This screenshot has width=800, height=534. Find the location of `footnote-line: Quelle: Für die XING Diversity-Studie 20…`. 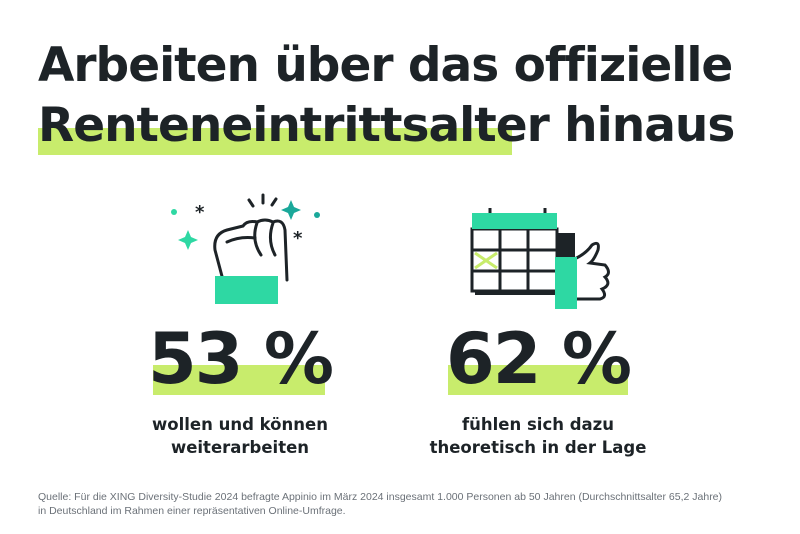

footnote-line: Quelle: Für die XING Diversity-Studie 20… is located at coordinates (380, 497).